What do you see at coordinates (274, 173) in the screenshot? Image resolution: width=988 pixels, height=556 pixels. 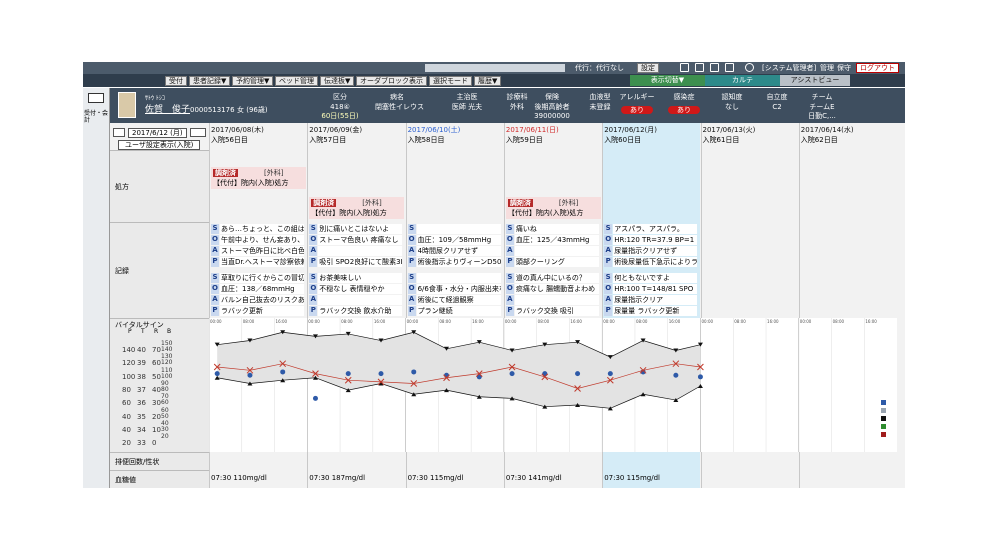 I see `rx-dept: [外科]` at bounding box center [274, 173].